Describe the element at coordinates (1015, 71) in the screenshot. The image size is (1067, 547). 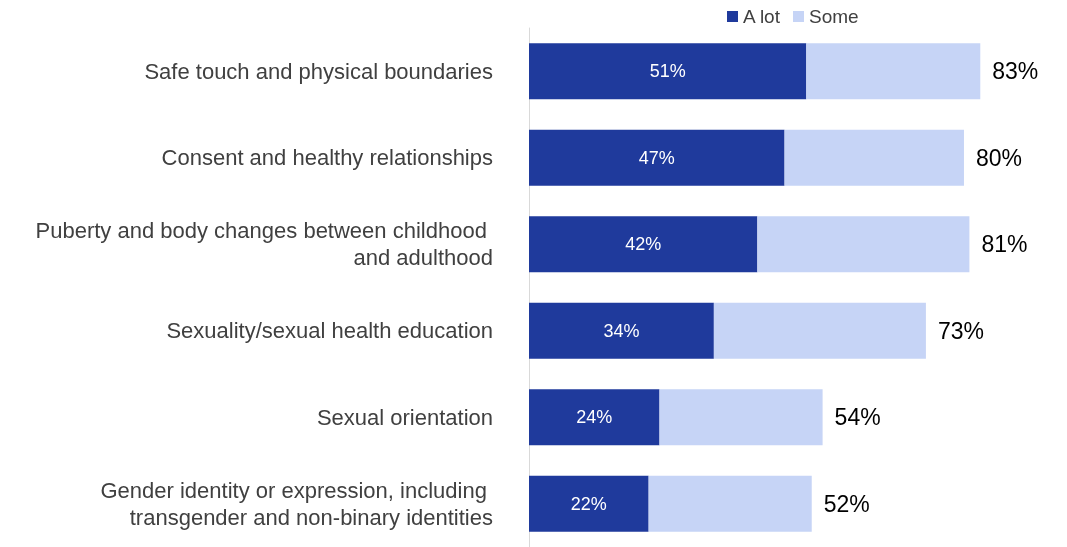
I see `total-label: 83%` at that location.